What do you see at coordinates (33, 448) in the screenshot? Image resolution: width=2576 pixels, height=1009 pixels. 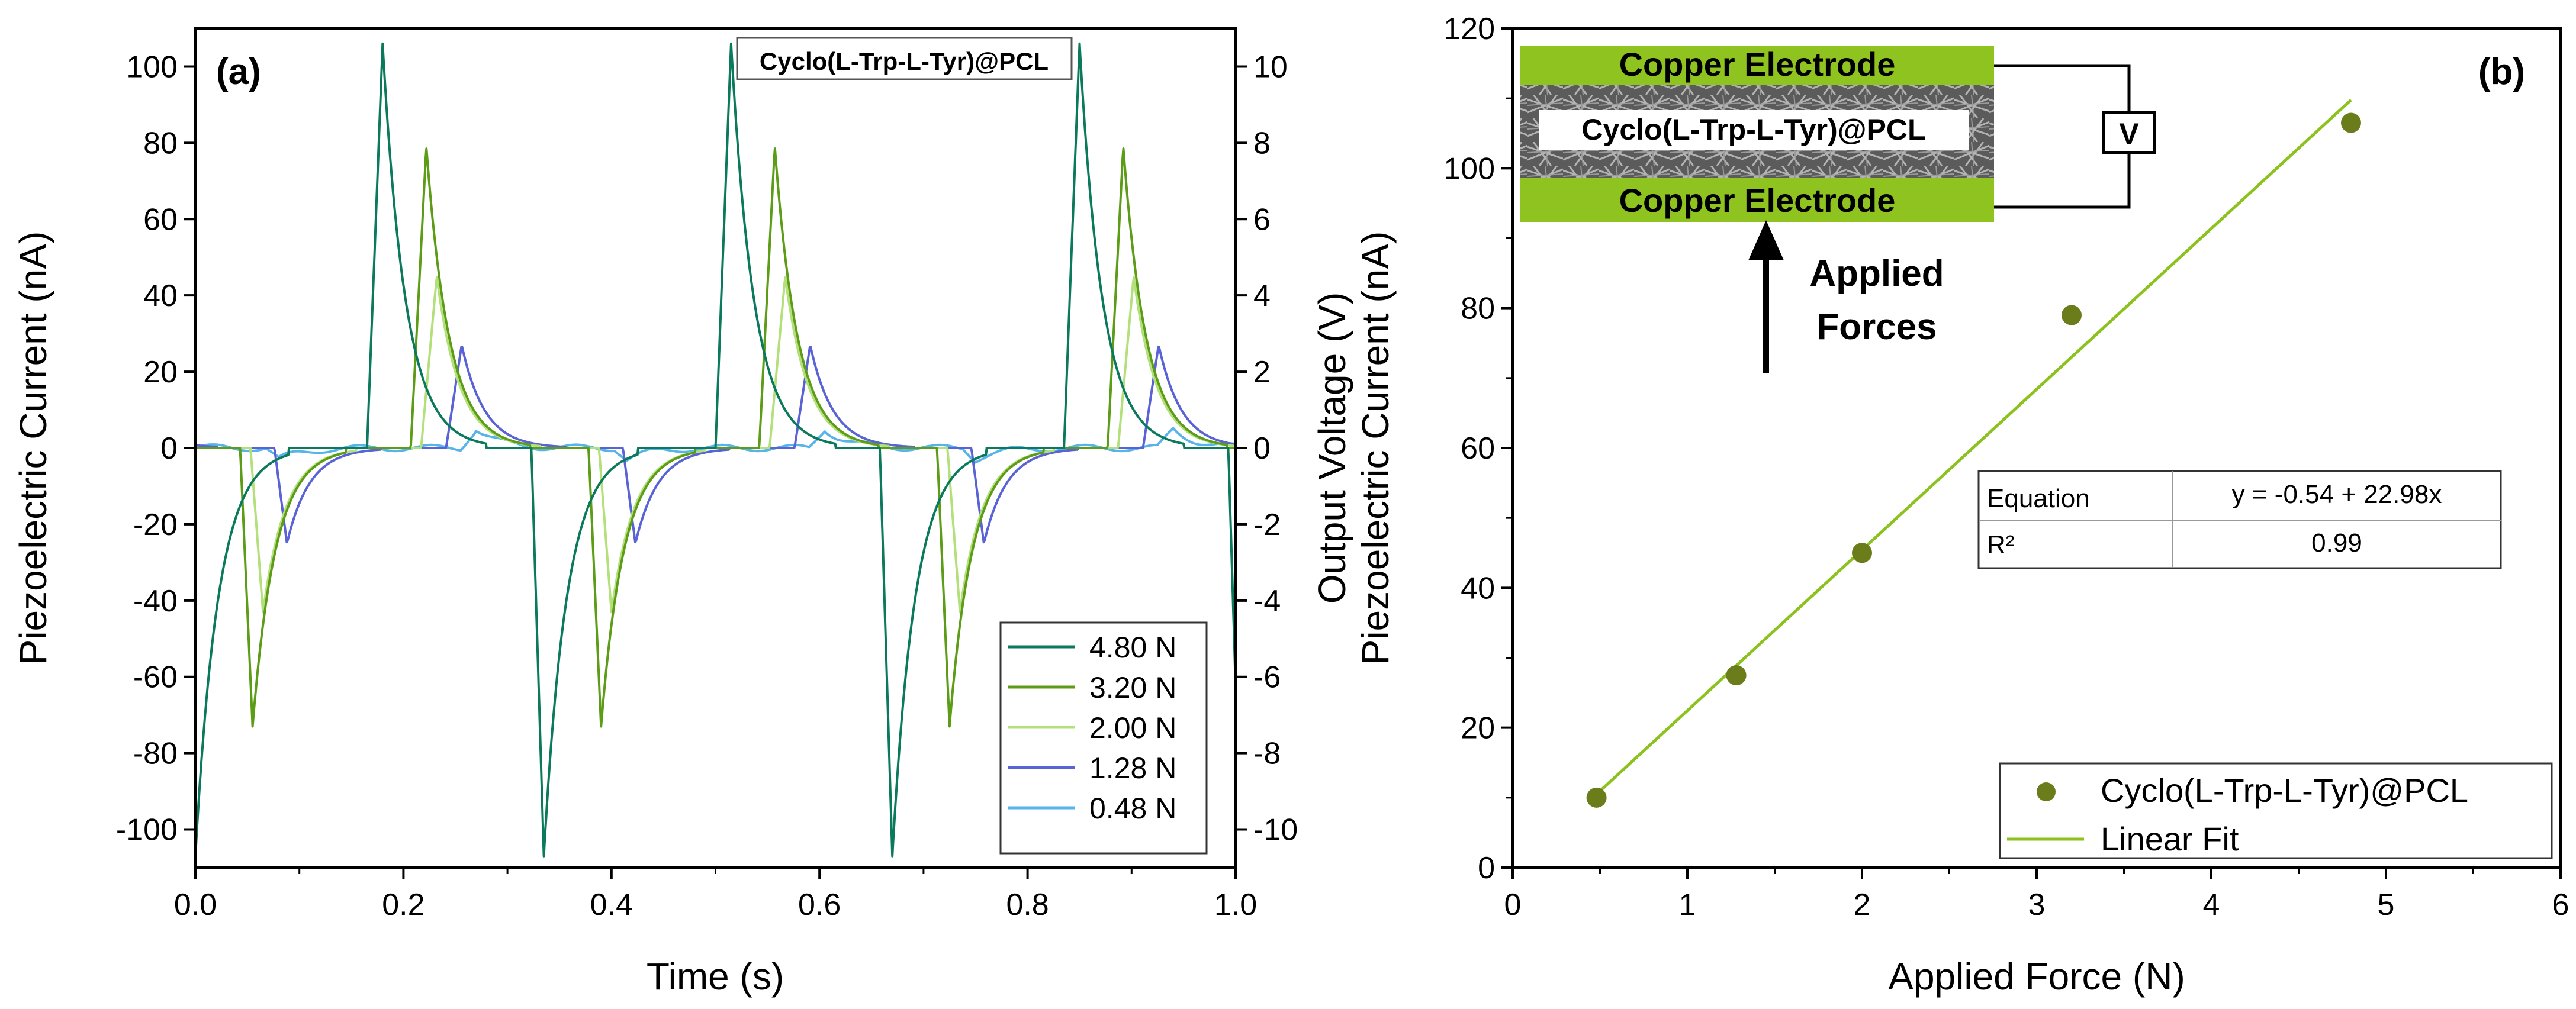 I see `panel-a-y-axis-label: Piezoelectric Current (nA)` at bounding box center [33, 448].